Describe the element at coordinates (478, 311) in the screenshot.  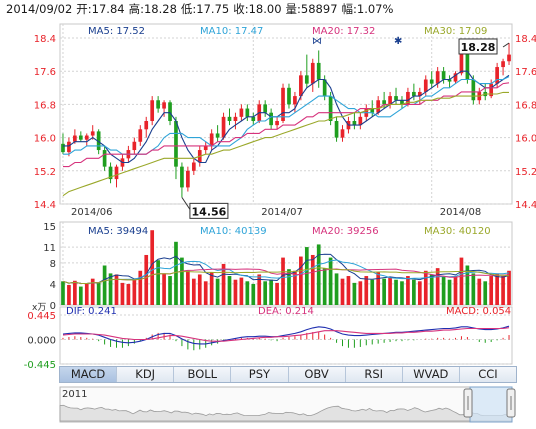
I see `macd-legend-item: MACD: 0.054` at that location.